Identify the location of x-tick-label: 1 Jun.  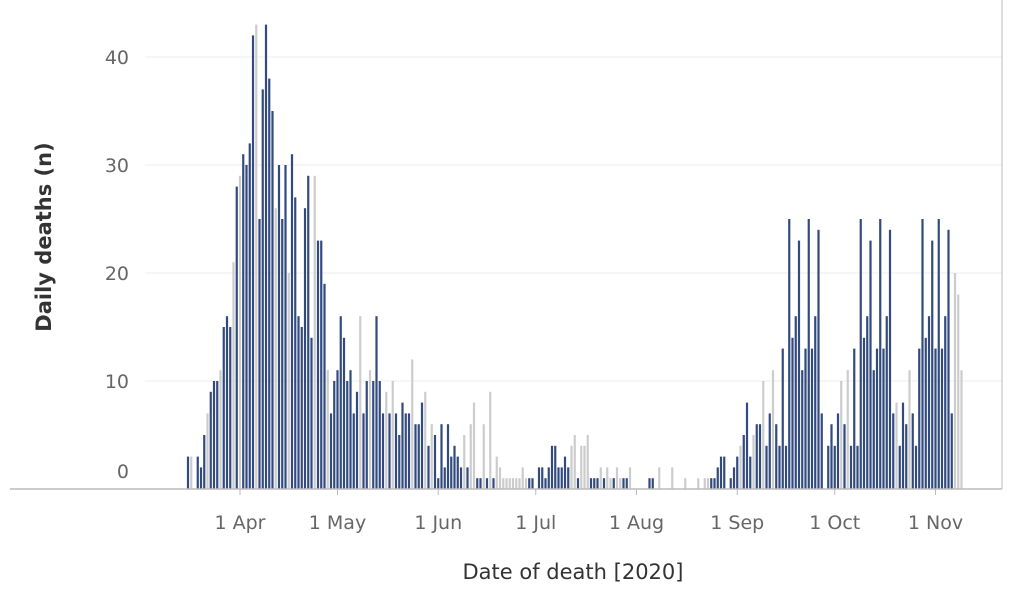
(438, 523).